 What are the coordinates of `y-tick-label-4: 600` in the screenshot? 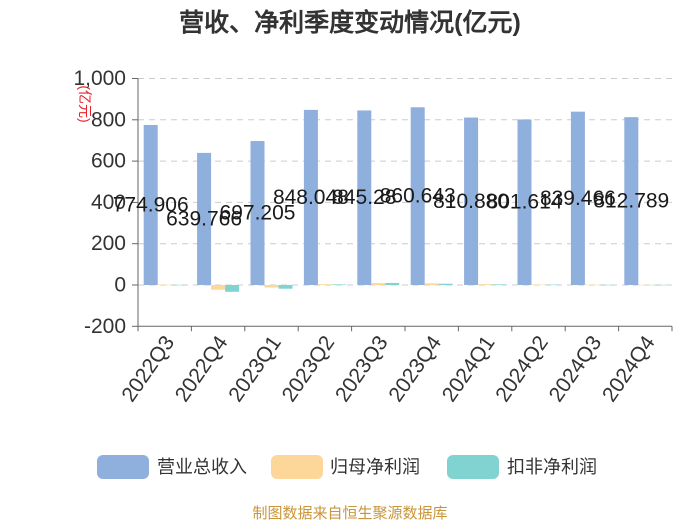 It's located at (108, 161).